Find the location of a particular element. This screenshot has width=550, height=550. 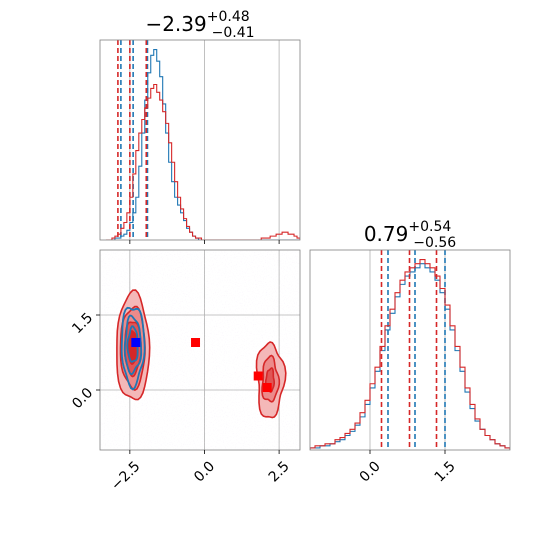

title-param1-sub: −0.41 is located at coordinates (233, 33).